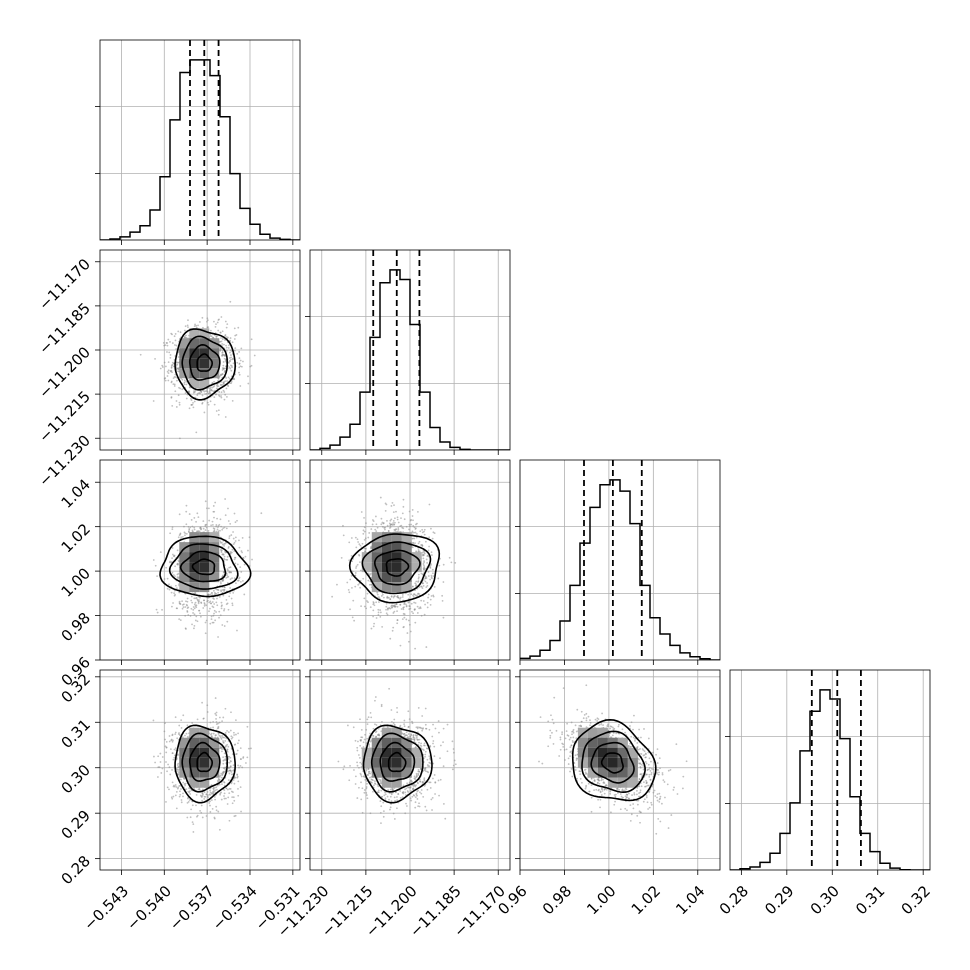 Image resolution: width=970 pixels, height=970 pixels. I want to click on x-axis, so click(410, 452).